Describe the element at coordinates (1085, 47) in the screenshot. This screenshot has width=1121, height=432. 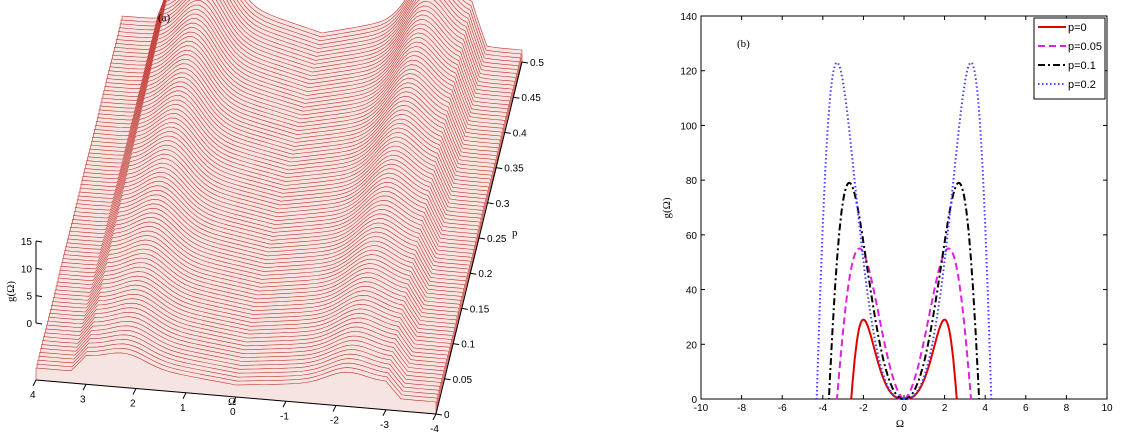
I see `legend-label: p=0.05` at that location.